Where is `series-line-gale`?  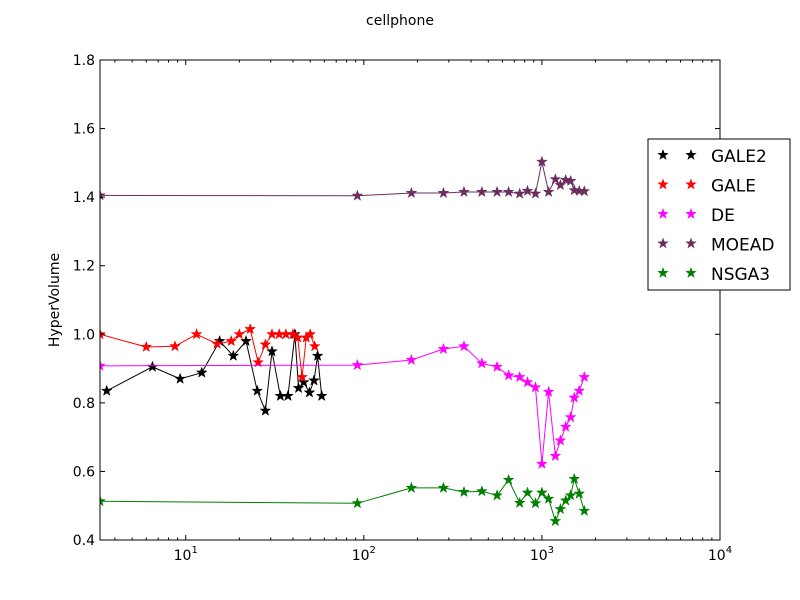 series-line-gale is located at coordinates (208, 353).